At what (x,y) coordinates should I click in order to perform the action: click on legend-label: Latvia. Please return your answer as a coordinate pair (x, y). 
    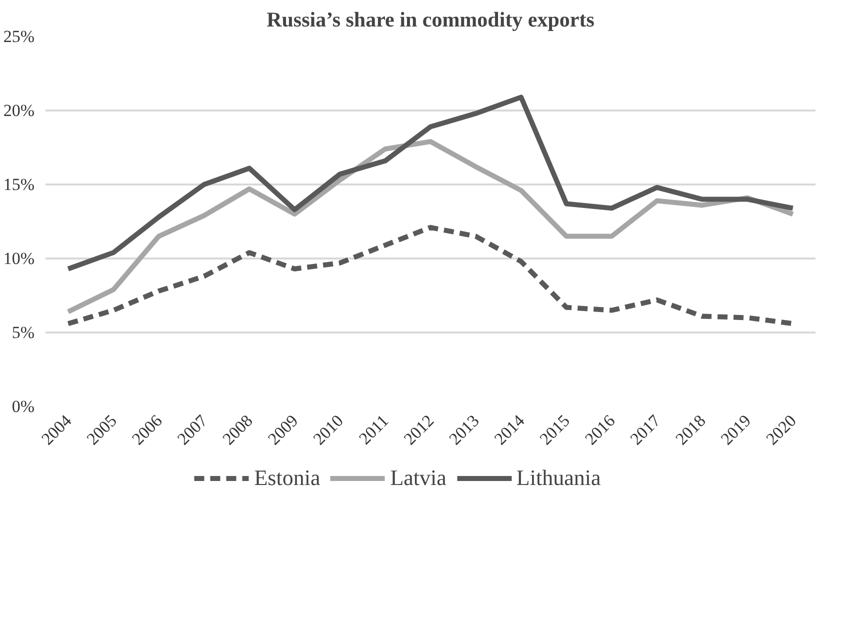
    Looking at the image, I should click on (418, 478).